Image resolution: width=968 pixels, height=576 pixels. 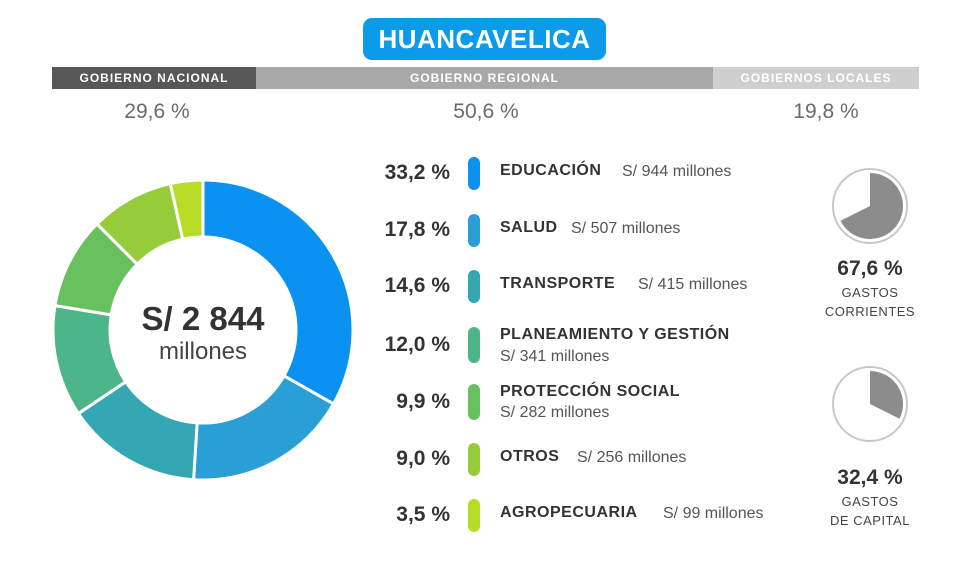 I want to click on category-pct: 33,2 %, so click(x=417, y=172).